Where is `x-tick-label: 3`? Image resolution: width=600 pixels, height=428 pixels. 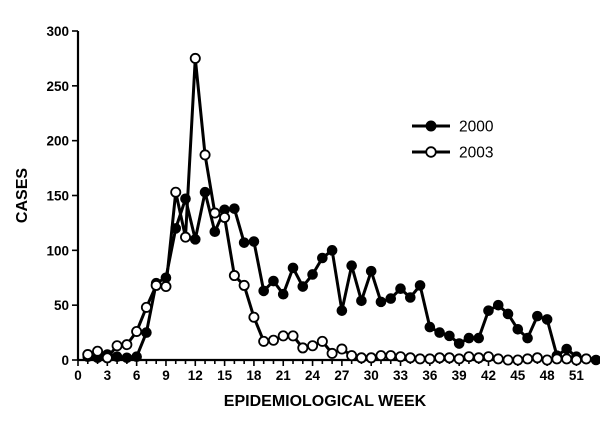 x-tick-label: 3 is located at coordinates (108, 375).